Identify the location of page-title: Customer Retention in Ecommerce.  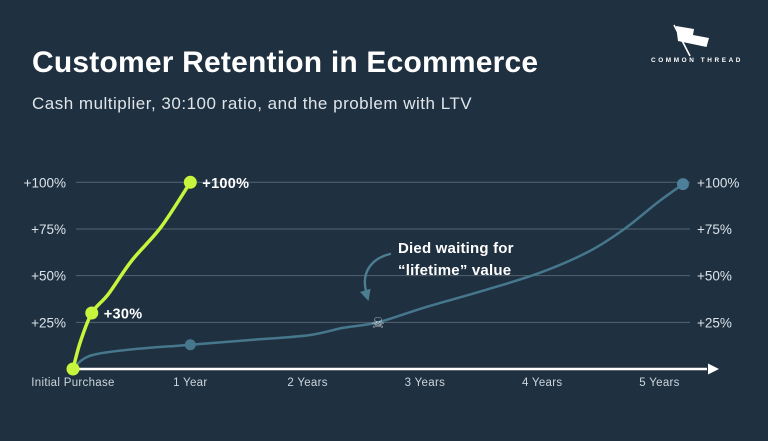
(285, 62).